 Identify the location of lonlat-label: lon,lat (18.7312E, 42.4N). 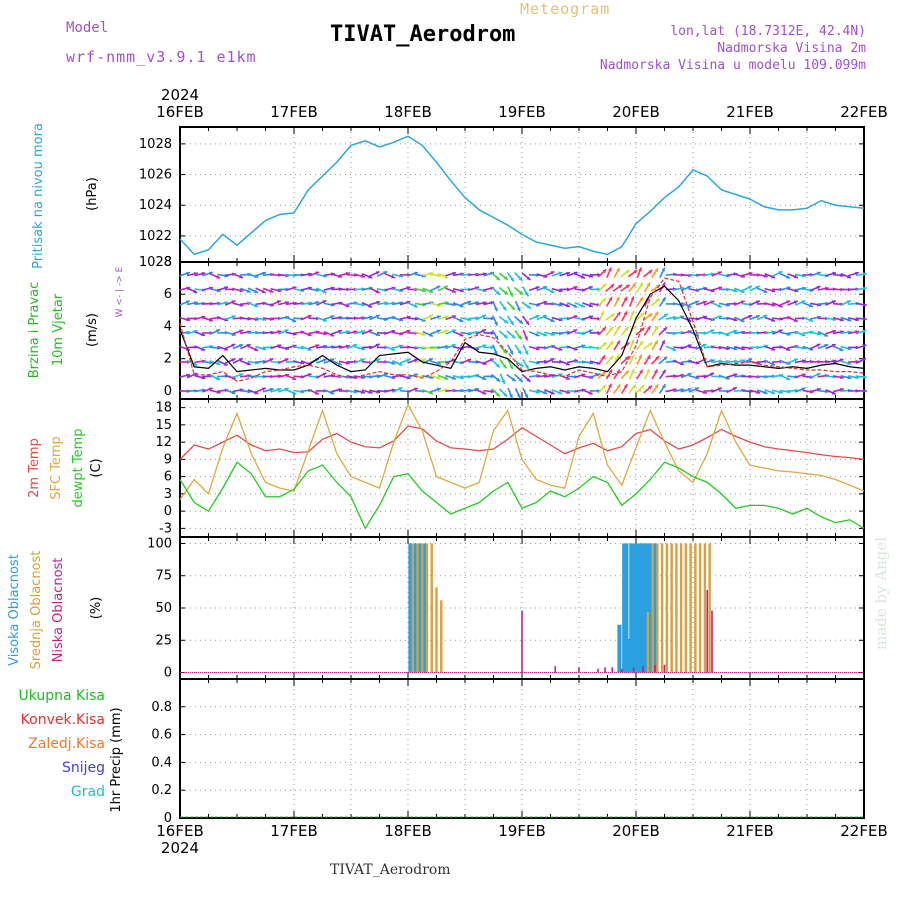
(768, 31).